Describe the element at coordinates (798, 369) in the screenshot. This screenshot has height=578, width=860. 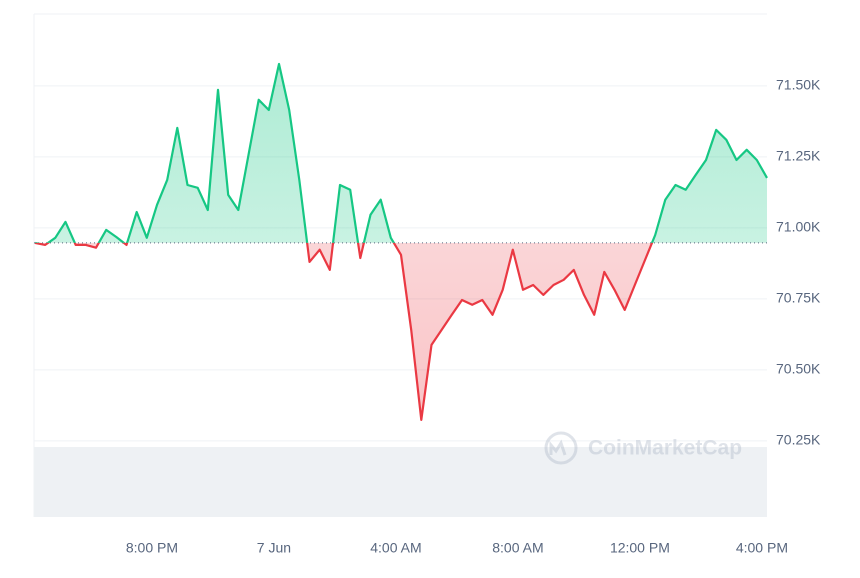
I see `y-tick-label: 70.50K` at that location.